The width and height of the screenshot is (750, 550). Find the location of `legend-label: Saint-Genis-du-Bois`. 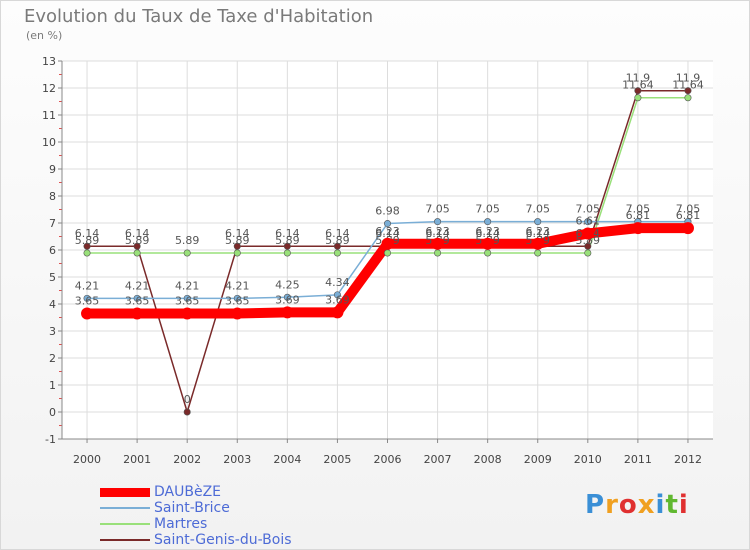

legend-label: Saint-Genis-du-Bois is located at coordinates (223, 540).